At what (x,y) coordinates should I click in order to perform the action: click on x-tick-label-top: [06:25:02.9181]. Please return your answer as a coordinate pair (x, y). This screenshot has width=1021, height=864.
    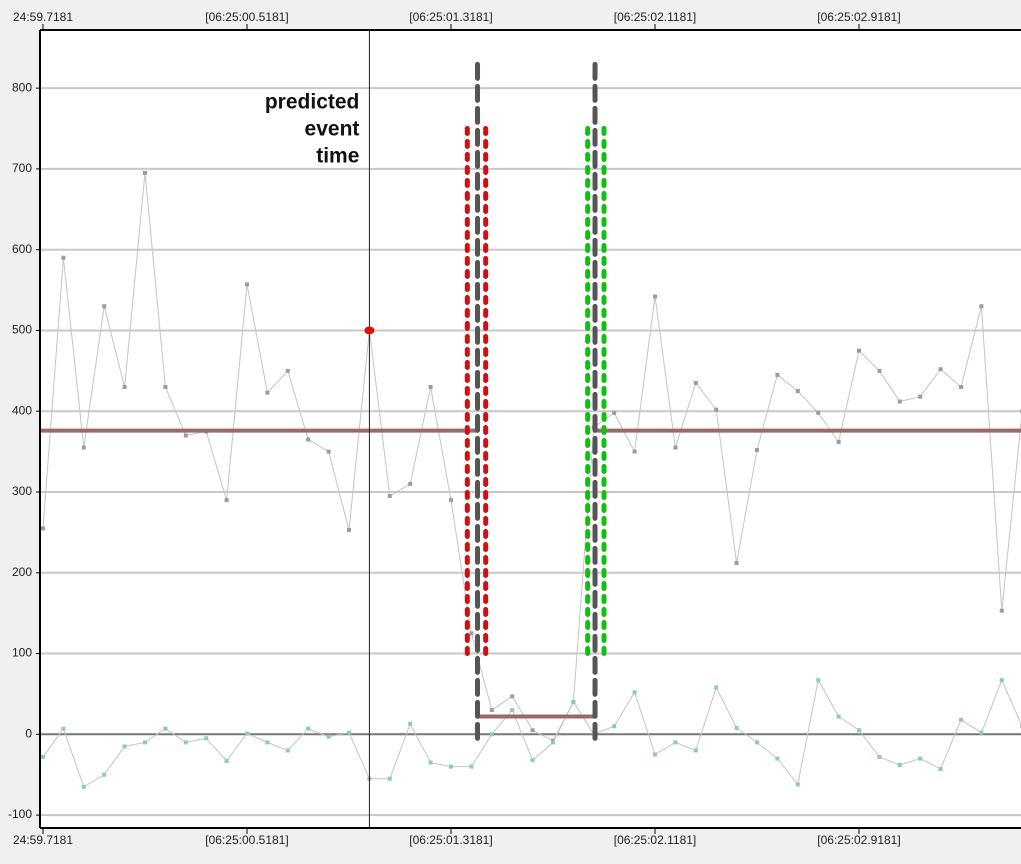
    Looking at the image, I should click on (858, 17).